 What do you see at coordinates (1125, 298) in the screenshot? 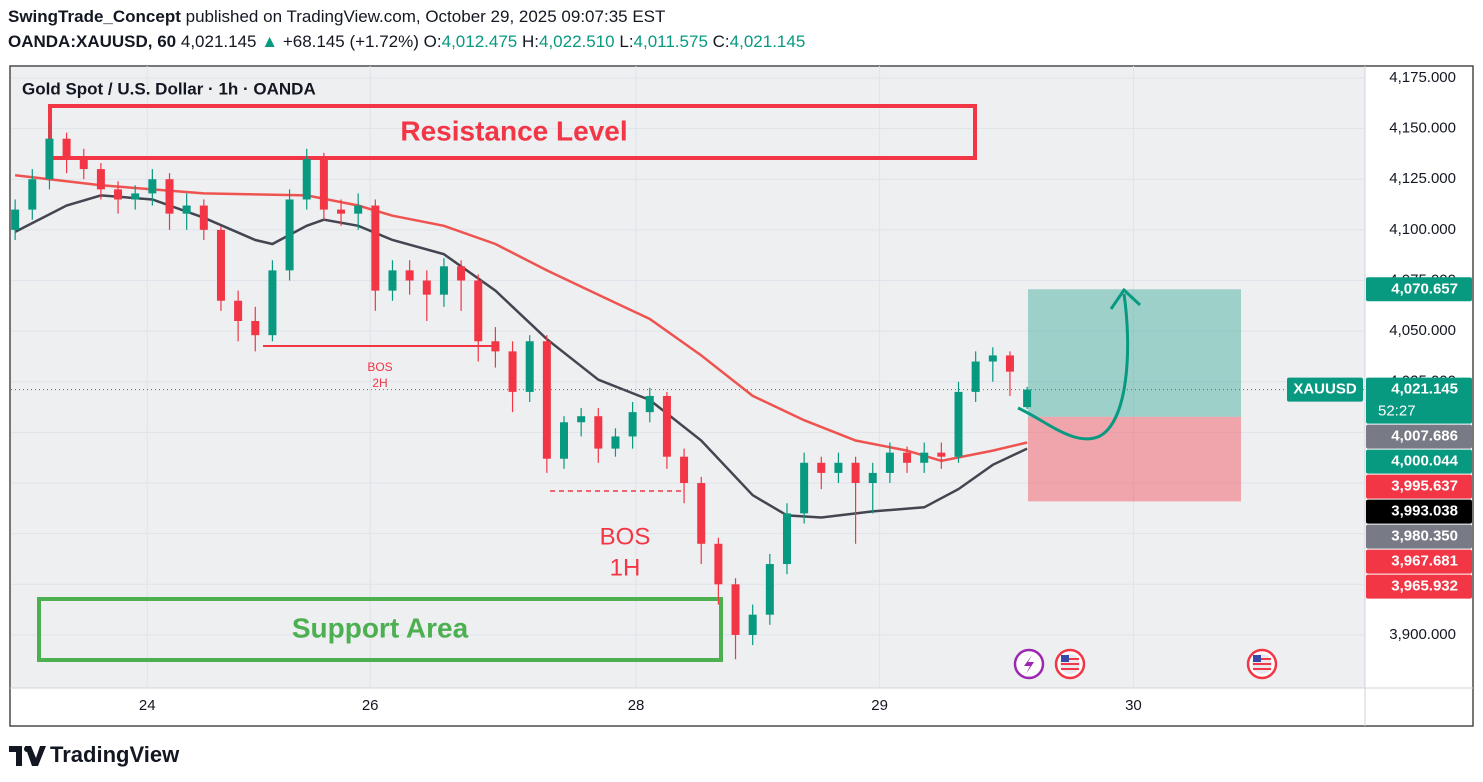
I see `arrow-head` at bounding box center [1125, 298].